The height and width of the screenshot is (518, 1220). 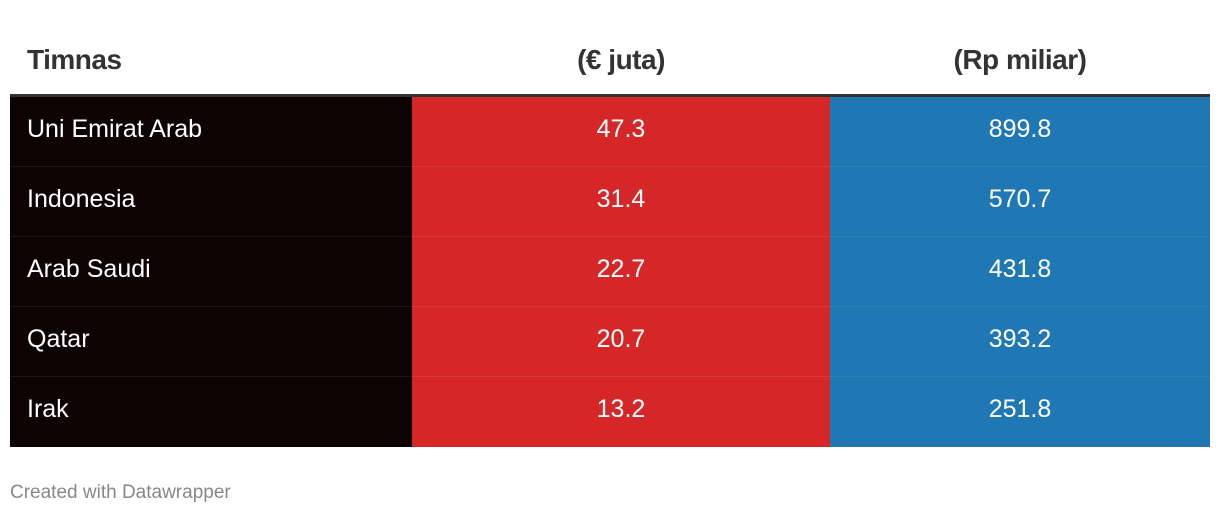 I want to click on table-header: Timnas (€ juta) (Rp miliar), so click(x=610, y=66).